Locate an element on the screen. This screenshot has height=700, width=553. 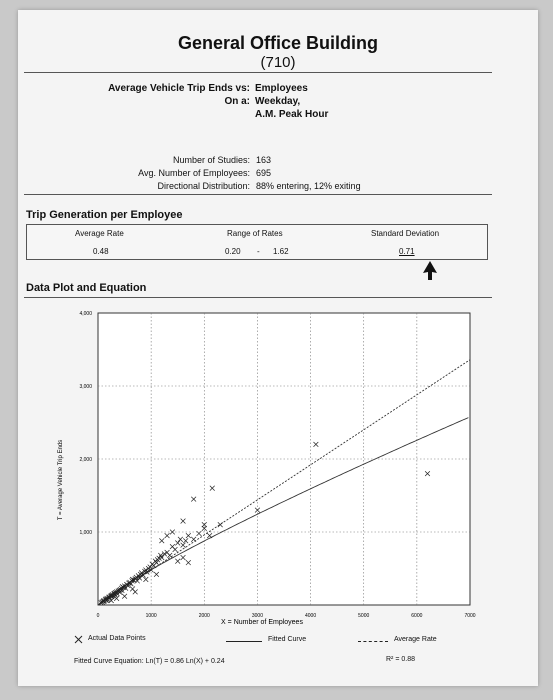
on-label: On a: is located at coordinates (237, 101).